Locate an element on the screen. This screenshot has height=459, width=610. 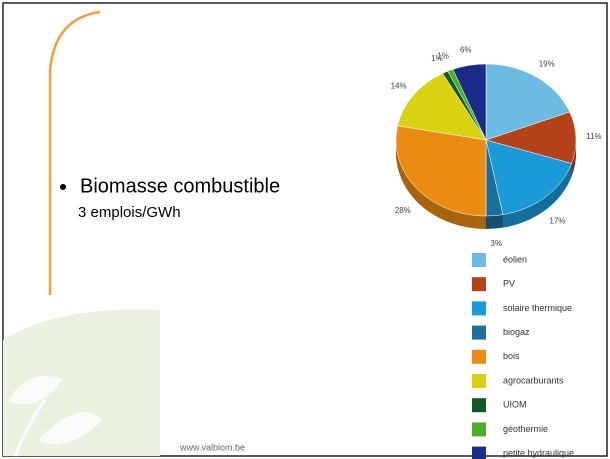
accent-line is located at coordinates (74, 152).